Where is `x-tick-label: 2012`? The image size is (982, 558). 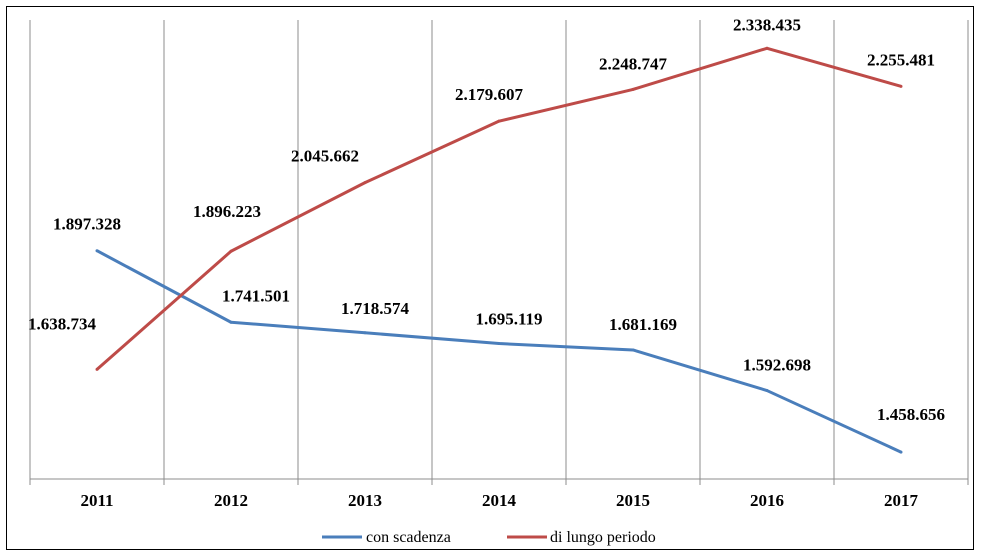 x-tick-label: 2012 is located at coordinates (231, 500).